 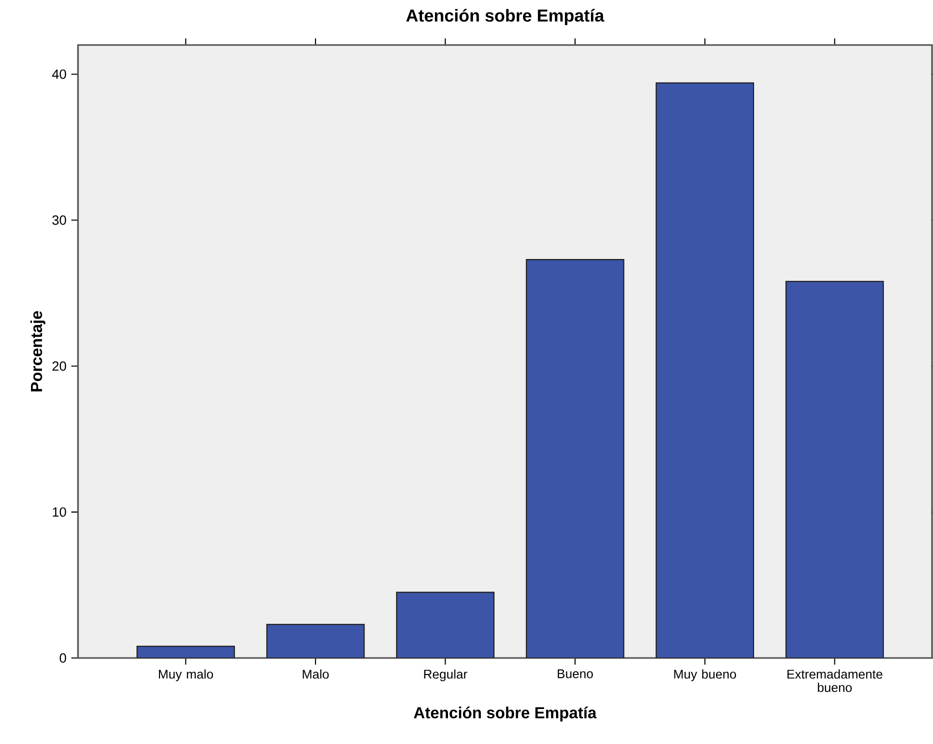 I want to click on y-tick-label: 0, so click(x=63, y=658).